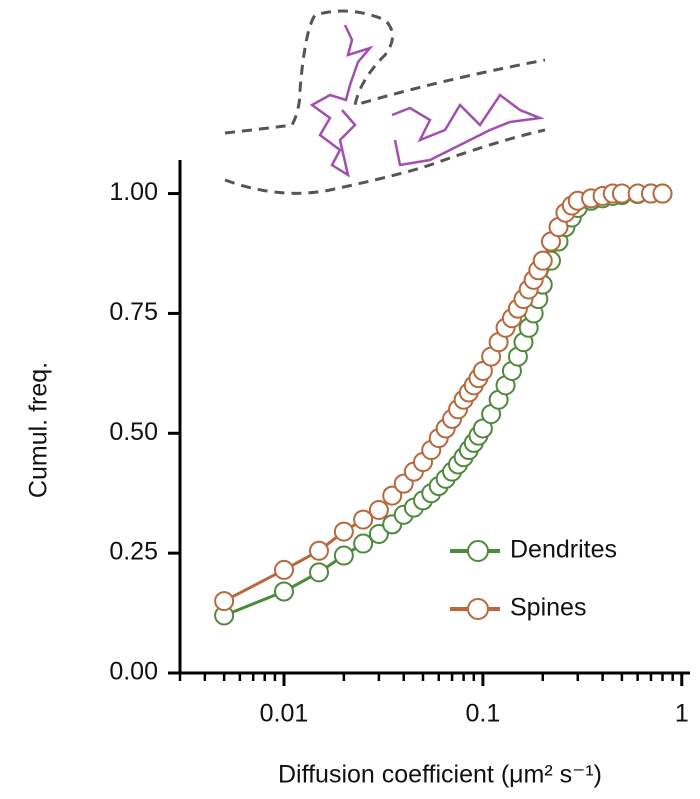 The width and height of the screenshot is (700, 799). I want to click on y-tick-label: 0.25, so click(133, 552).